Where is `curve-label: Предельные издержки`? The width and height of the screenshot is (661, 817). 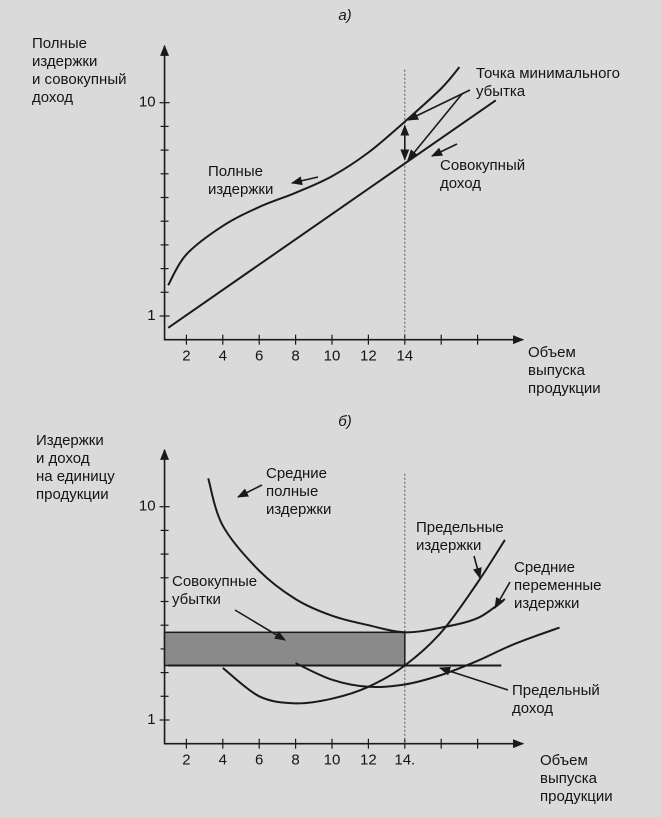 curve-label: Предельные издержки is located at coordinates (462, 536).